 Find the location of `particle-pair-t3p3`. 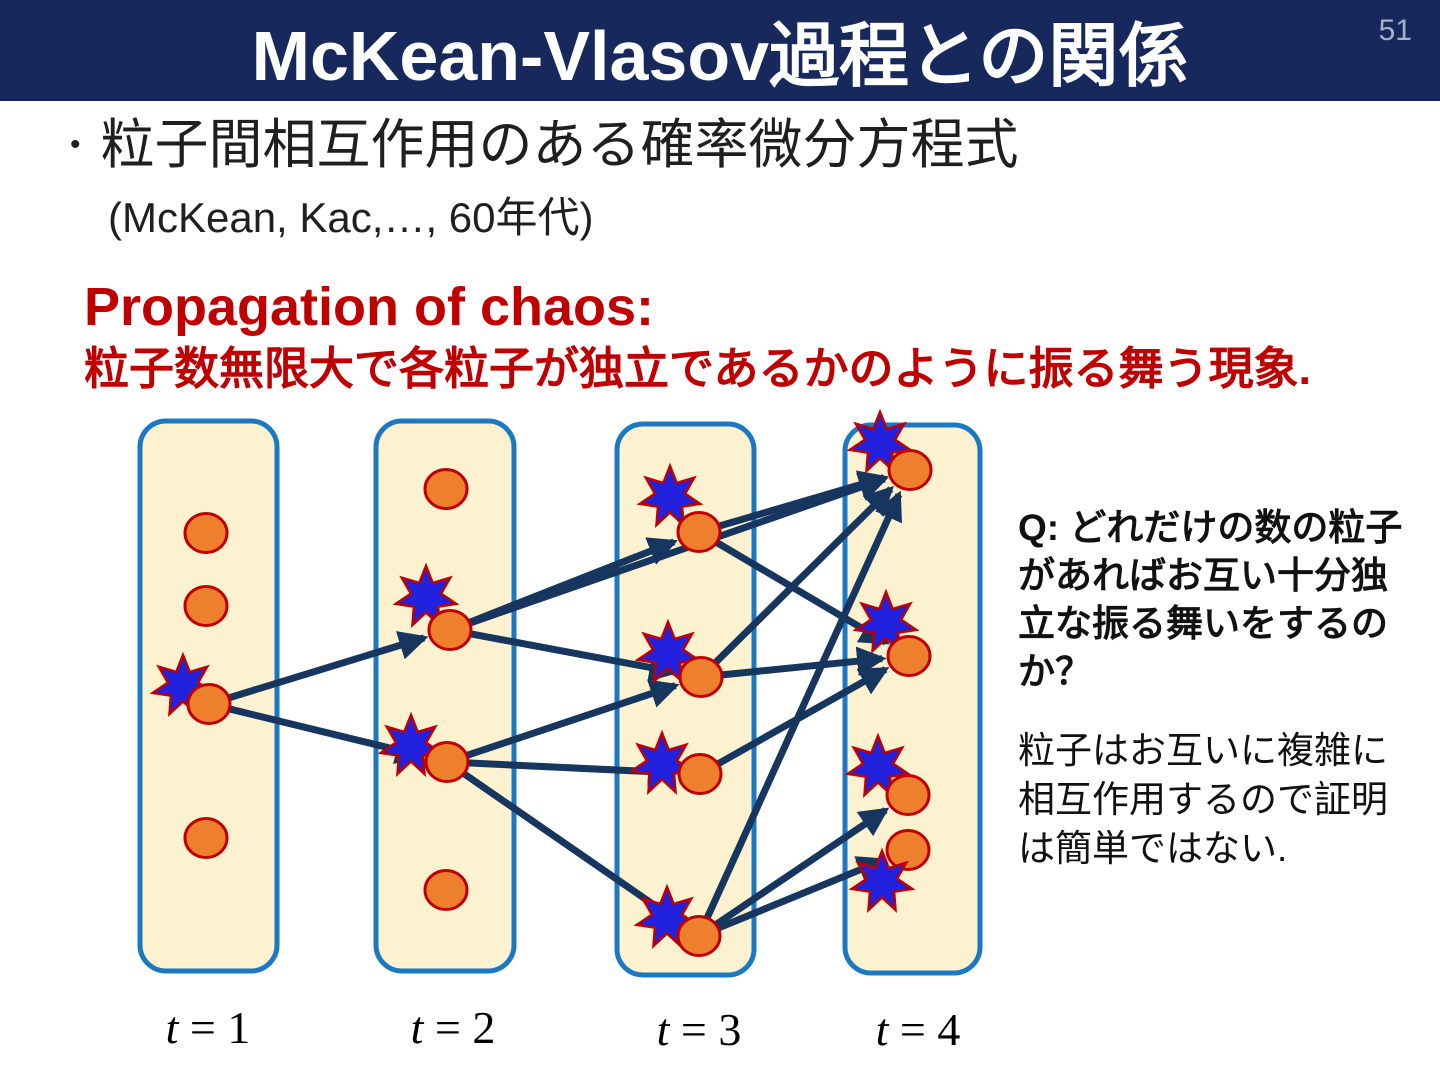

particle-pair-t3p3 is located at coordinates (675, 762).